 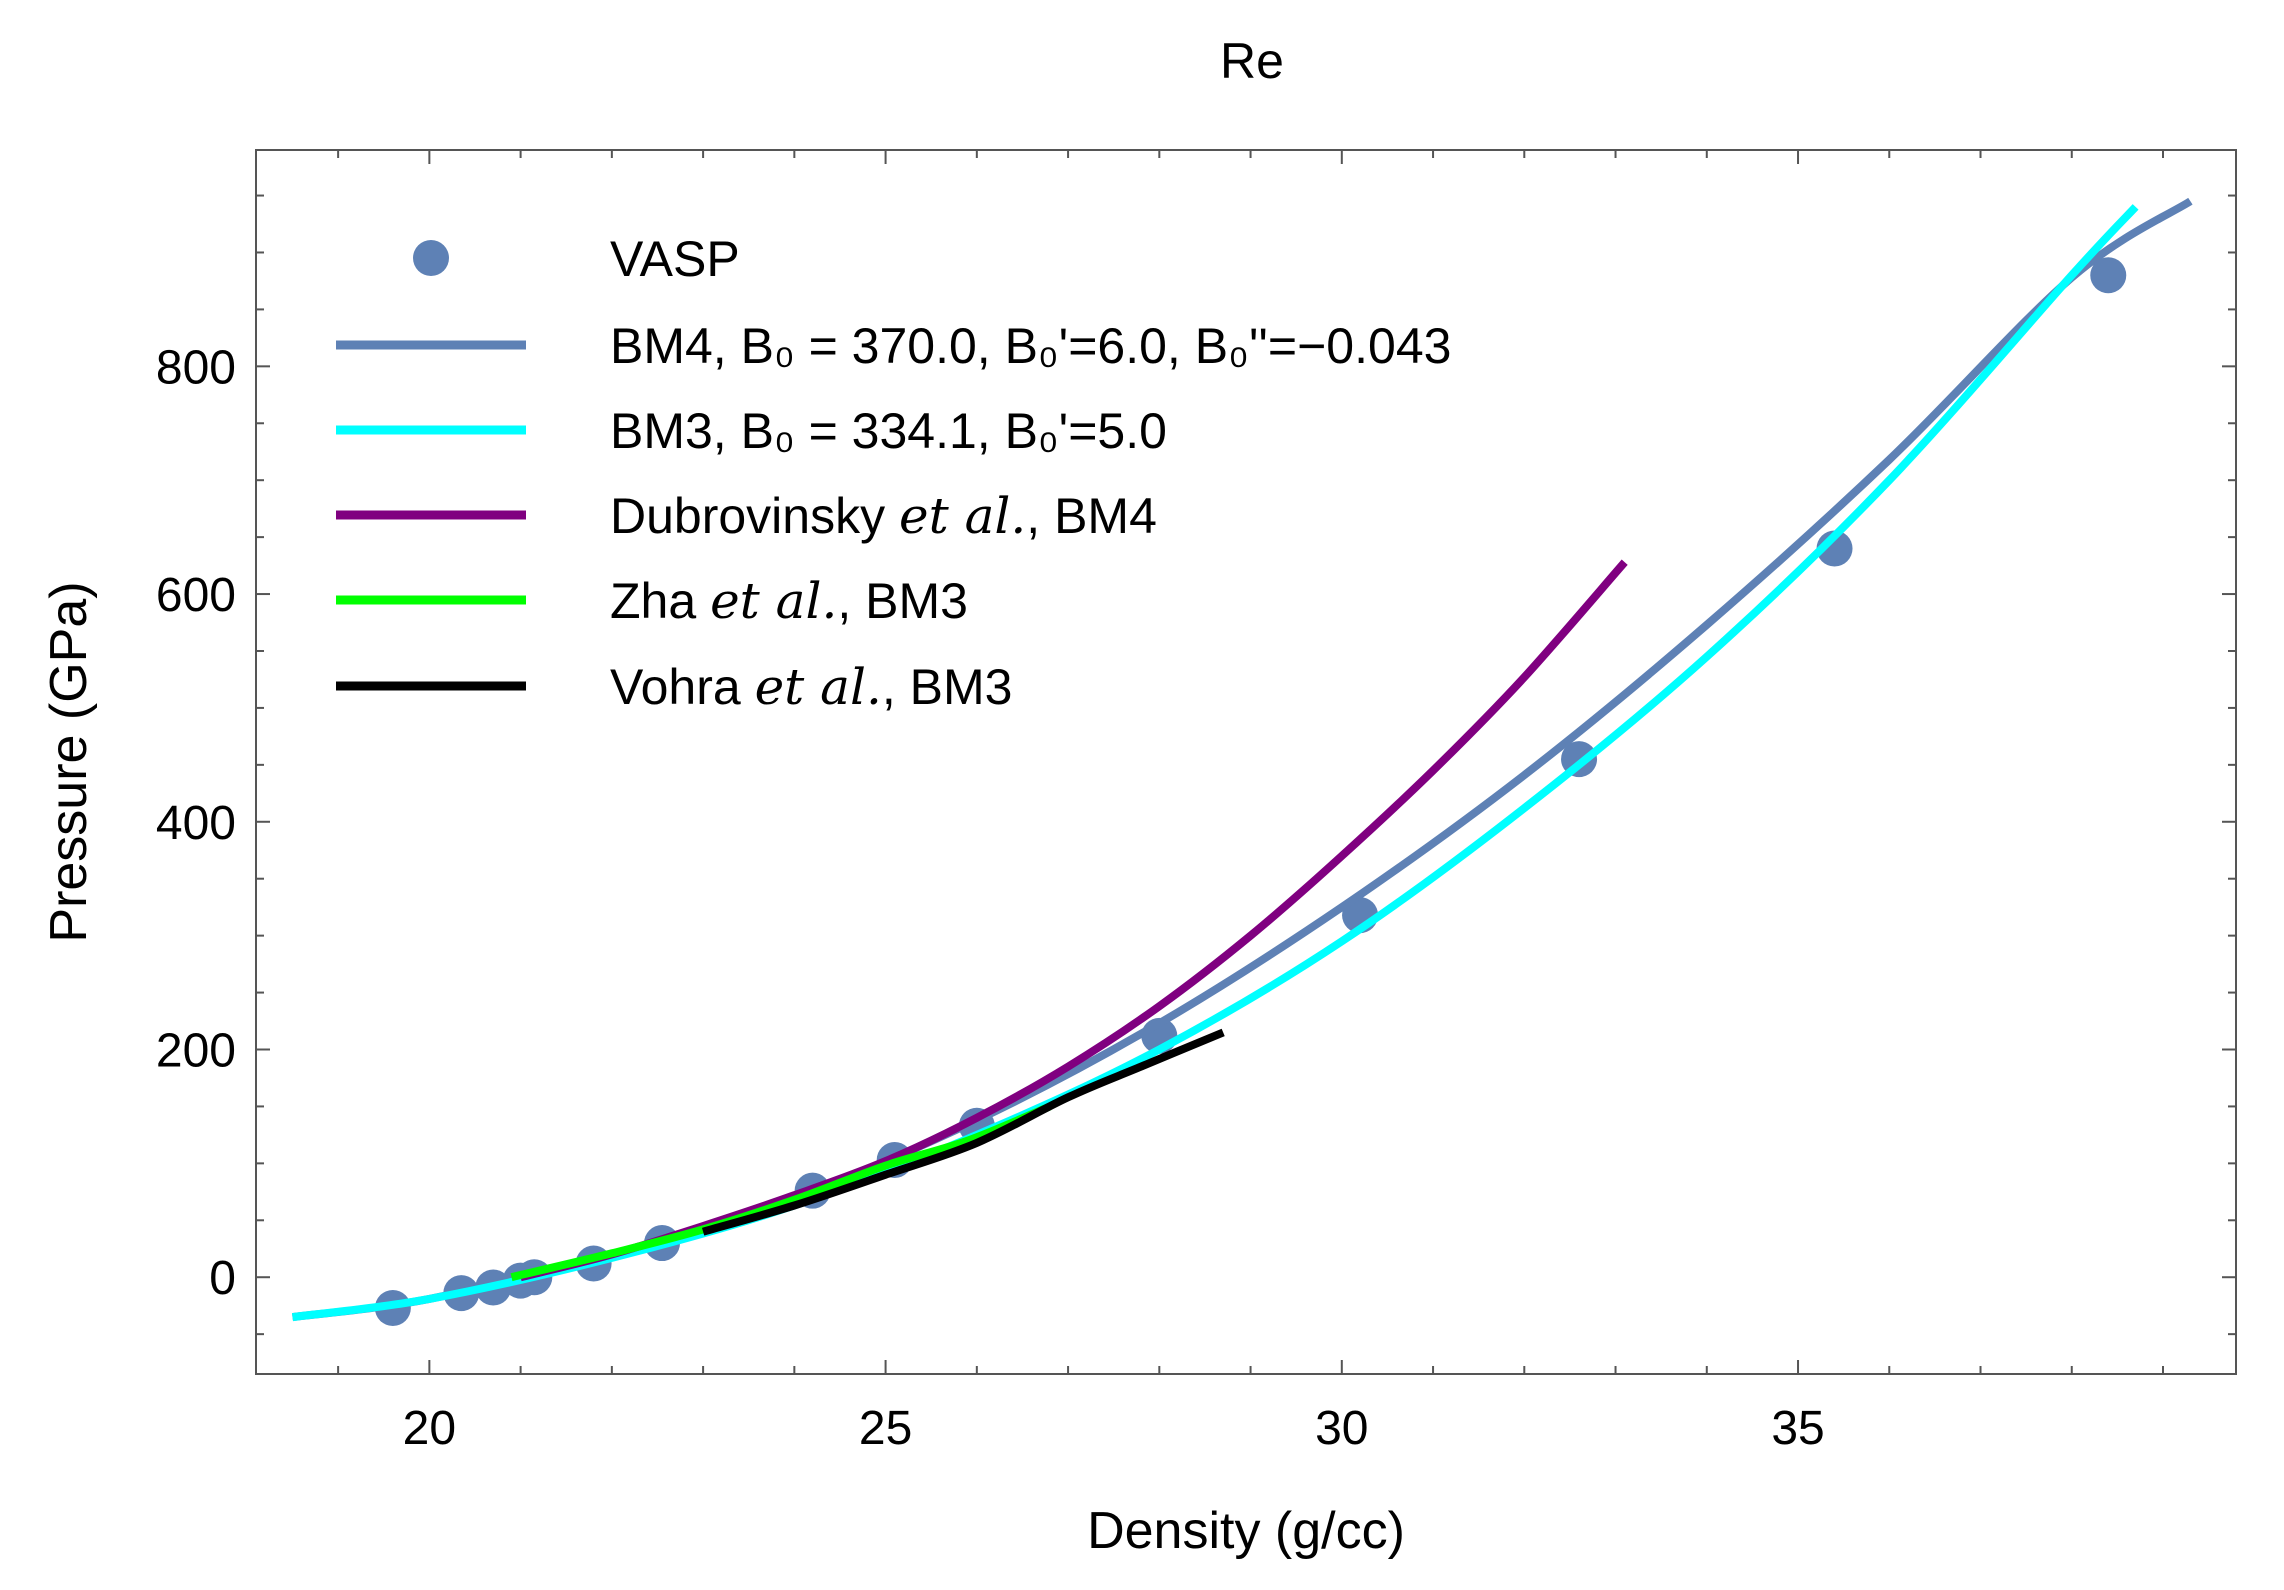 What do you see at coordinates (754, 516) in the screenshot?
I see `legend-label-text: Dubrovinsky` at bounding box center [754, 516].